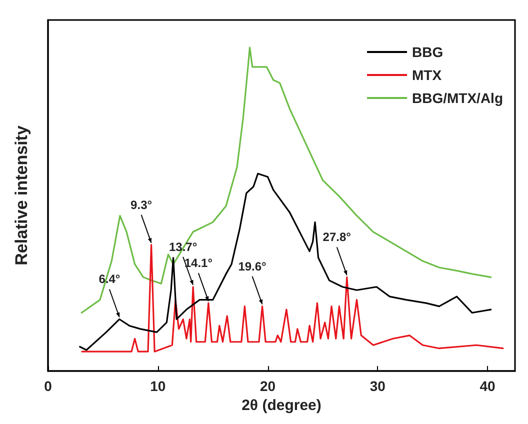 Image resolution: width=528 pixels, height=424 pixels. Describe the element at coordinates (21, 195) in the screenshot. I see `y-axis-title: Relative intensity` at that location.